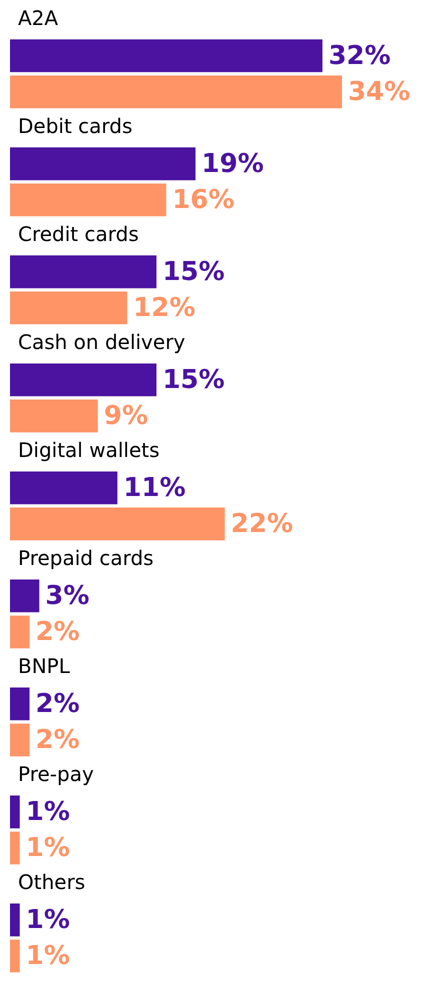  What do you see at coordinates (38, 18) in the screenshot?
I see `y-tick-label: A2A` at bounding box center [38, 18].